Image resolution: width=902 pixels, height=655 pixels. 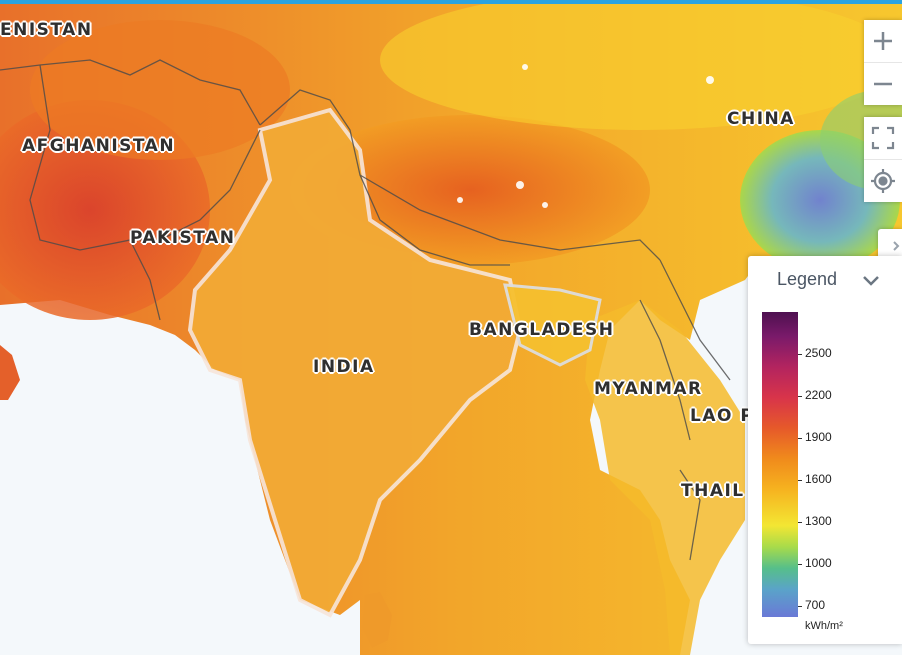 I want to click on legend-title: Legend, so click(x=807, y=279).